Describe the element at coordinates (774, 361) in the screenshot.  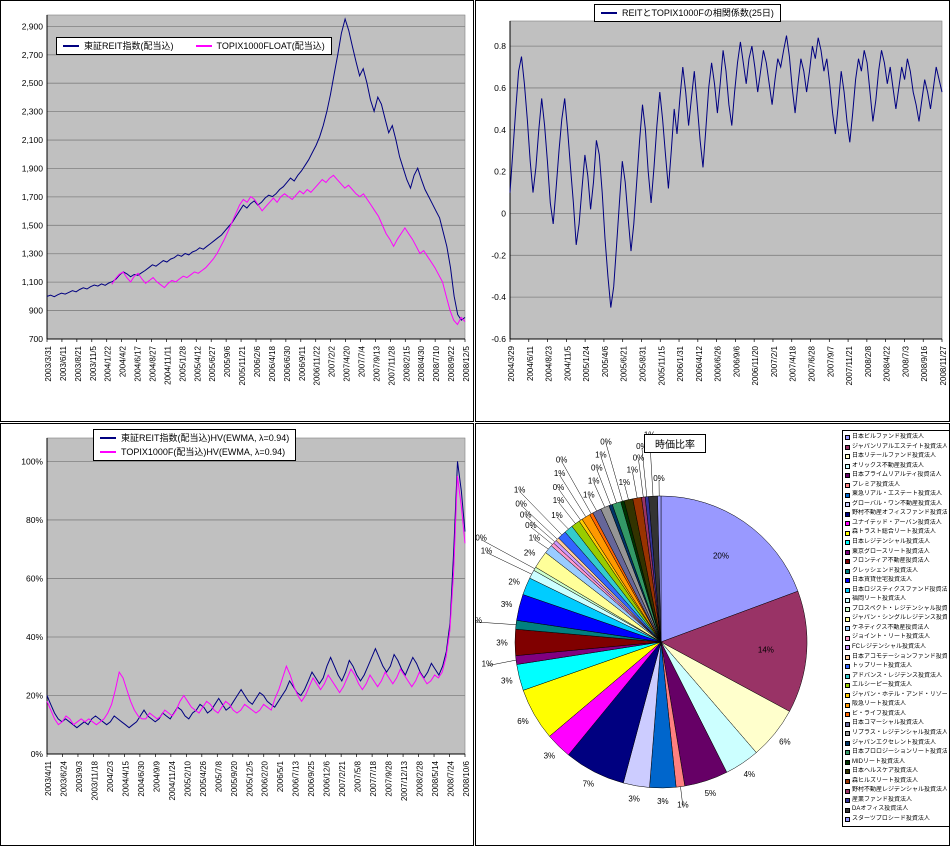
I see `x-tick-label: 2007/2/1` at that location.